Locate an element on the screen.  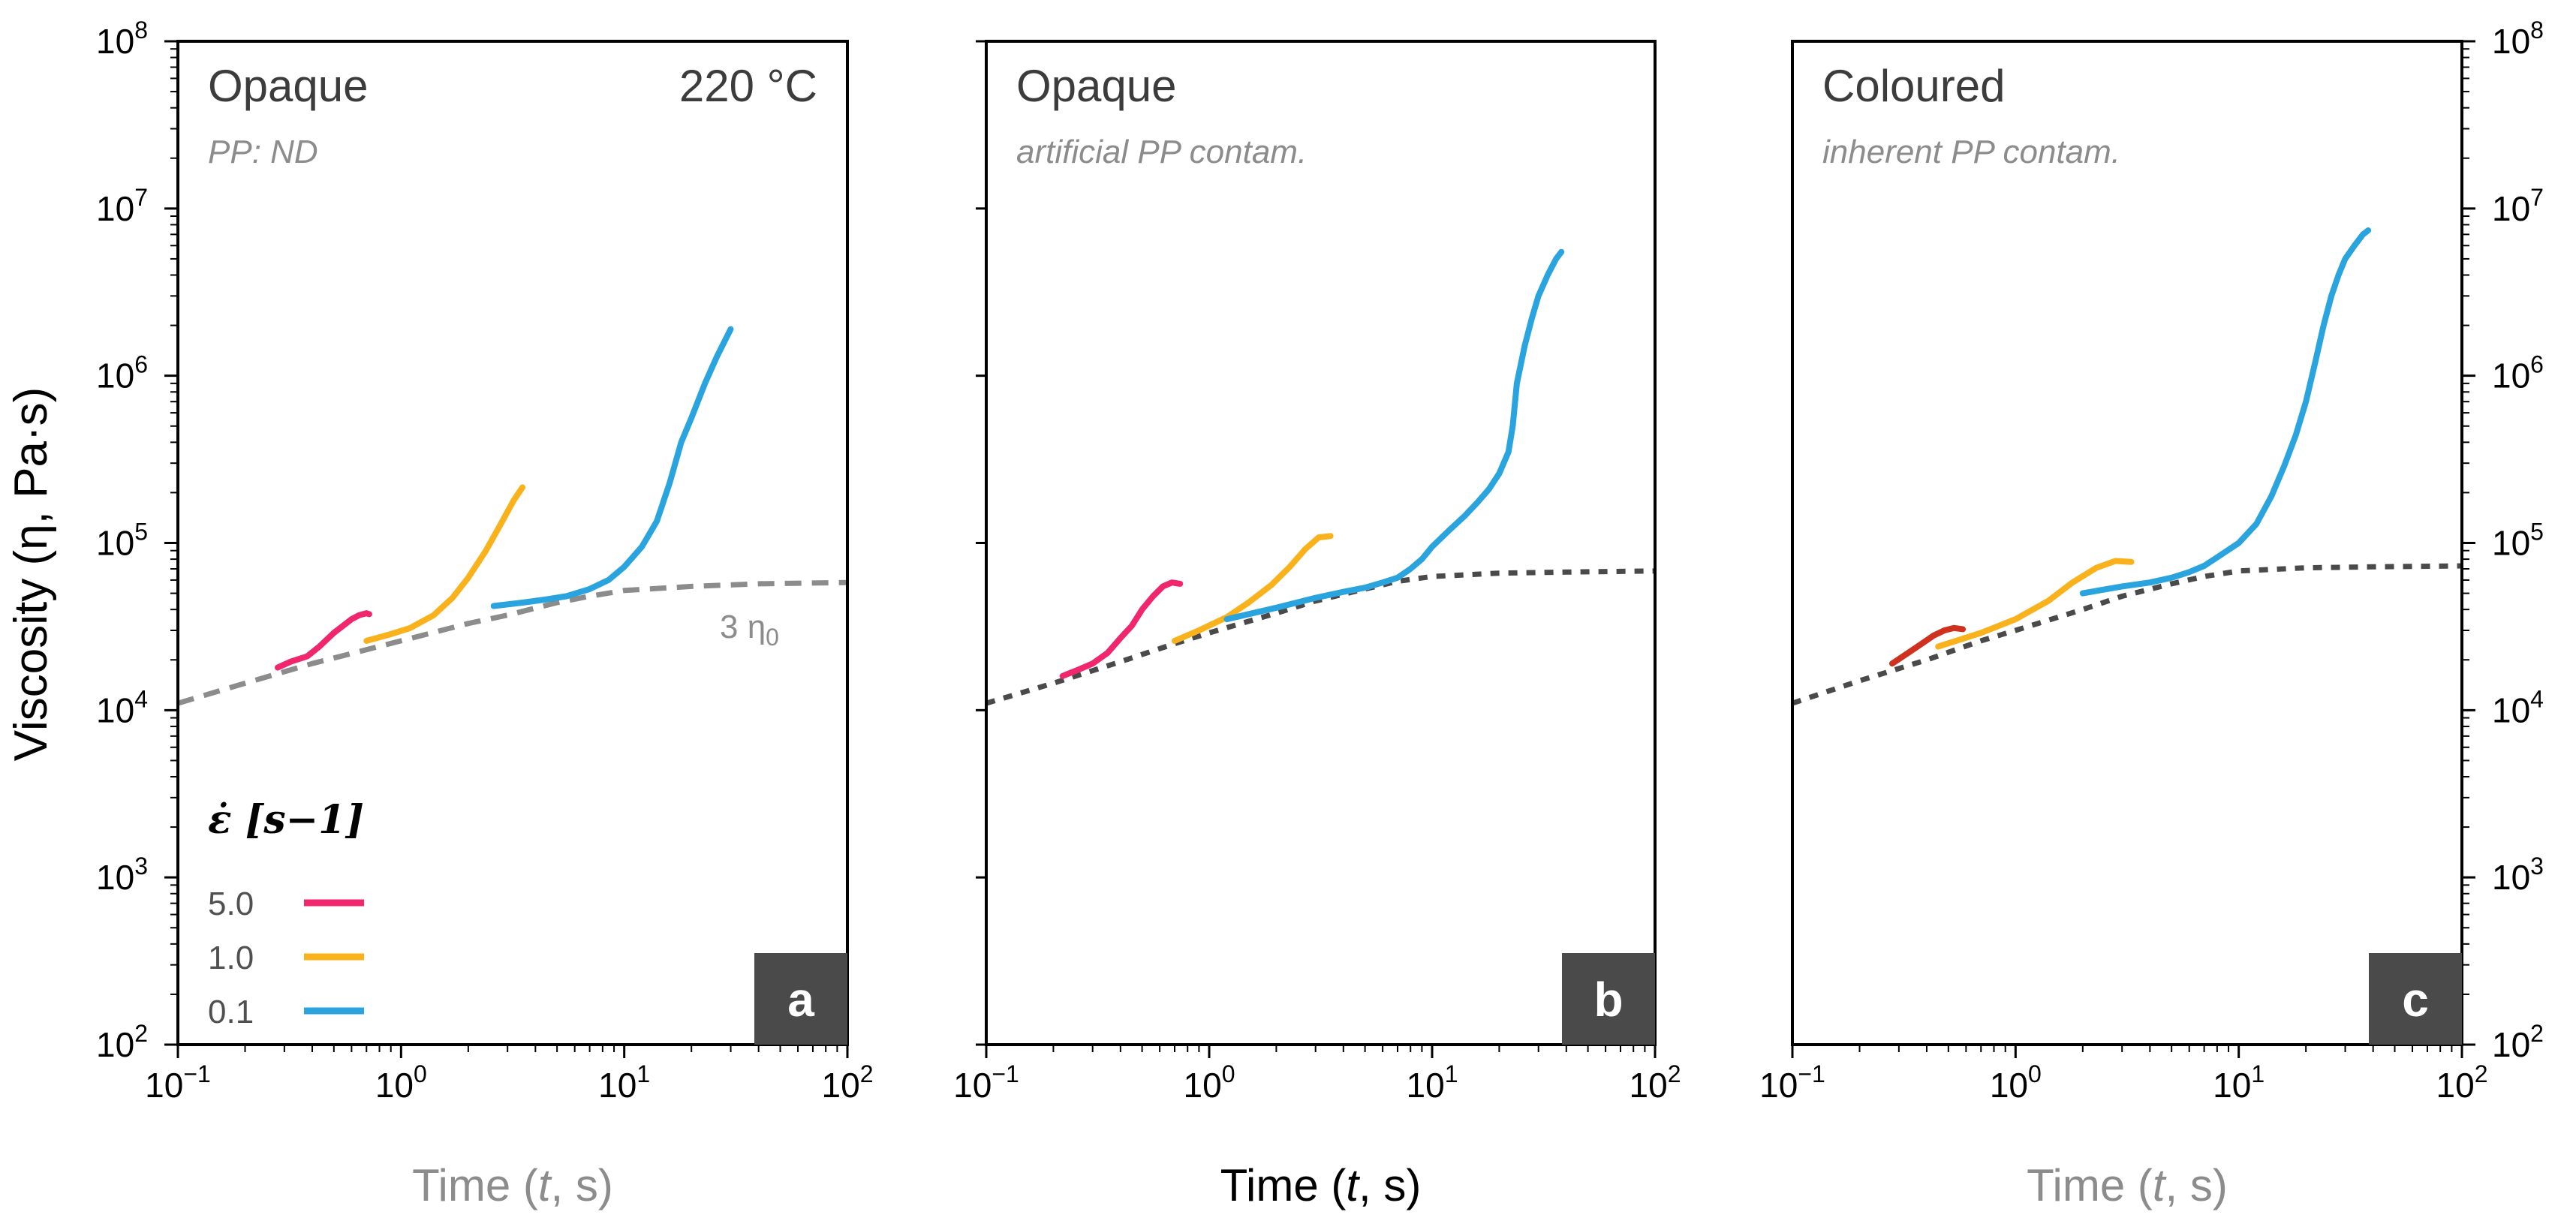
y-ticks-b is located at coordinates (981, 543).